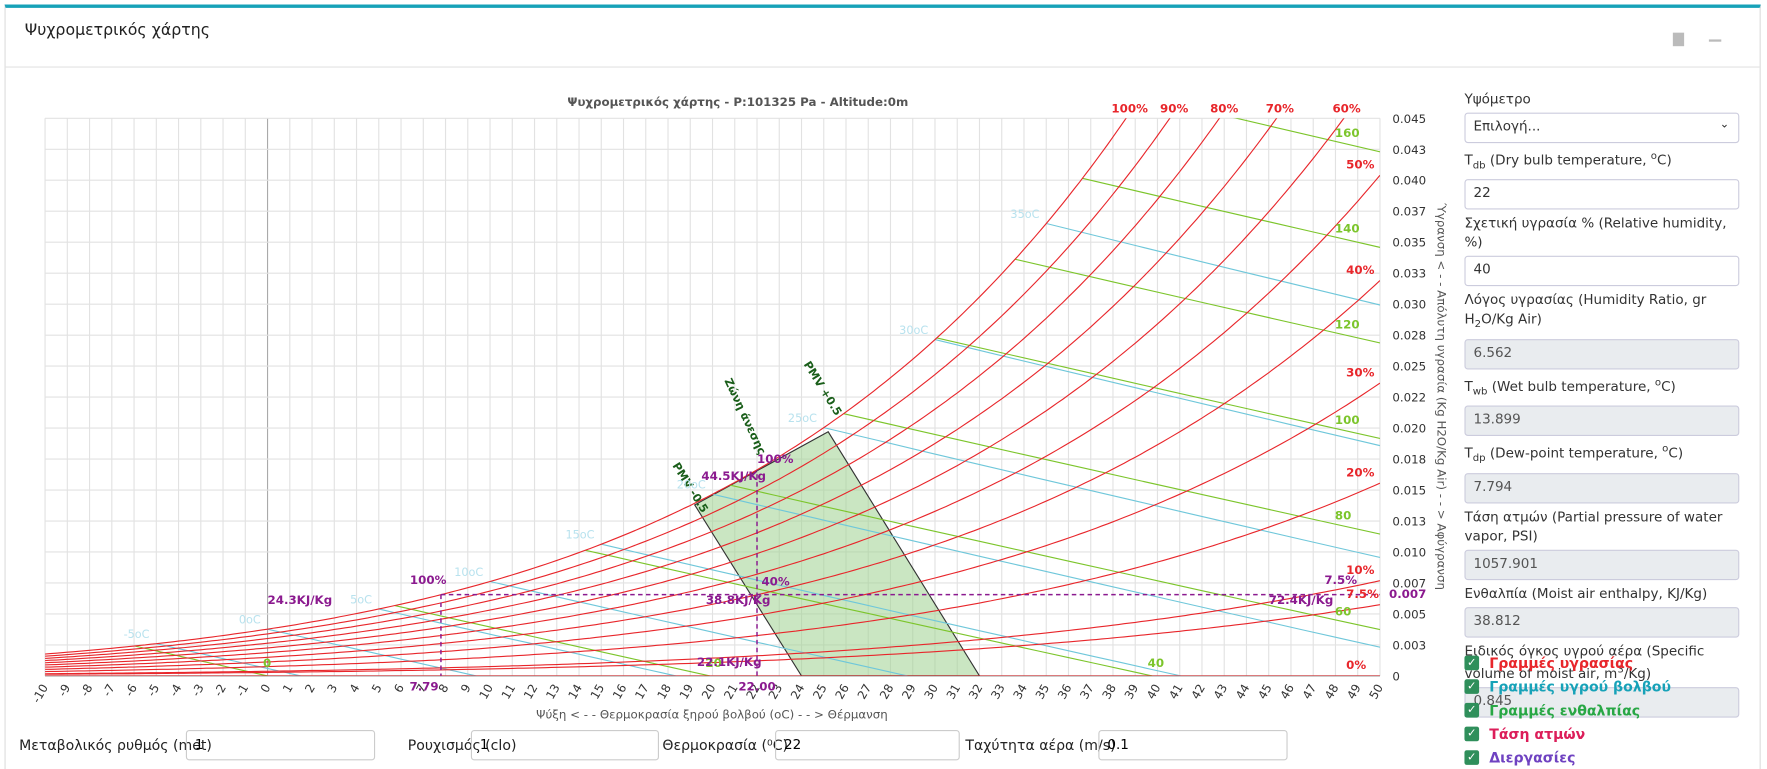 The image size is (1767, 769). I want to click on label-text: T, so click(1468, 386).